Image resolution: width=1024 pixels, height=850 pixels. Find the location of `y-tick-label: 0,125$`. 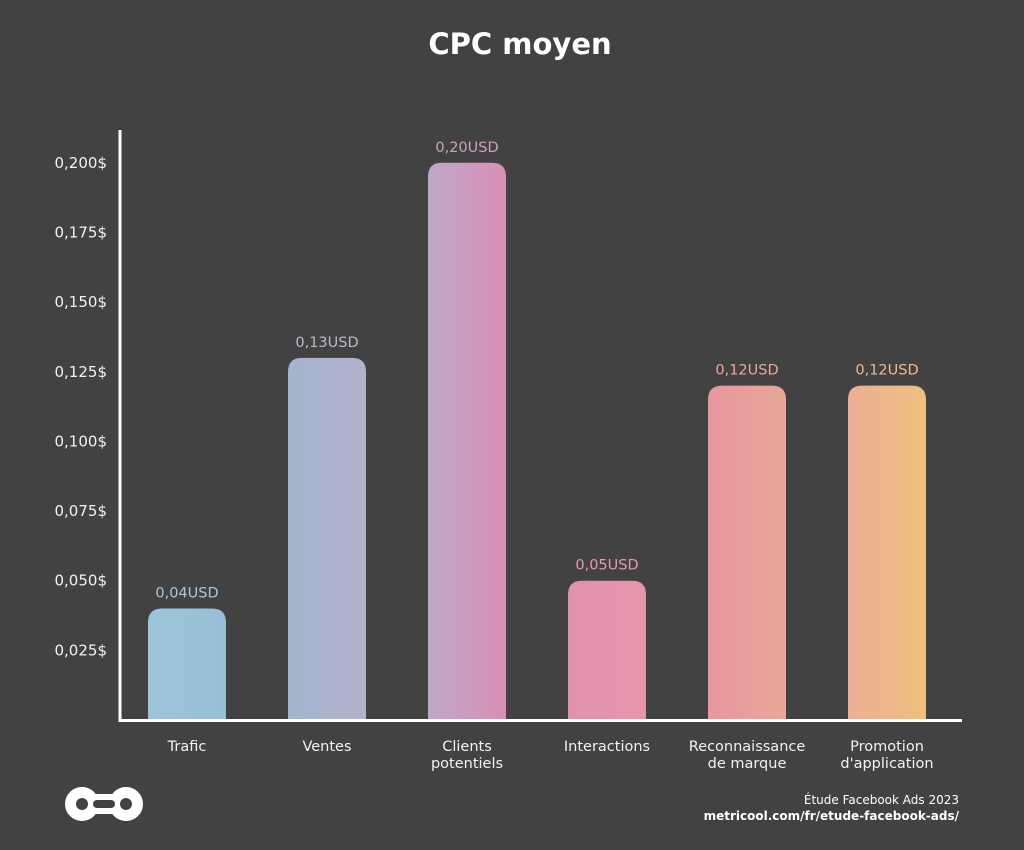

y-tick-label: 0,125$ is located at coordinates (81, 372).